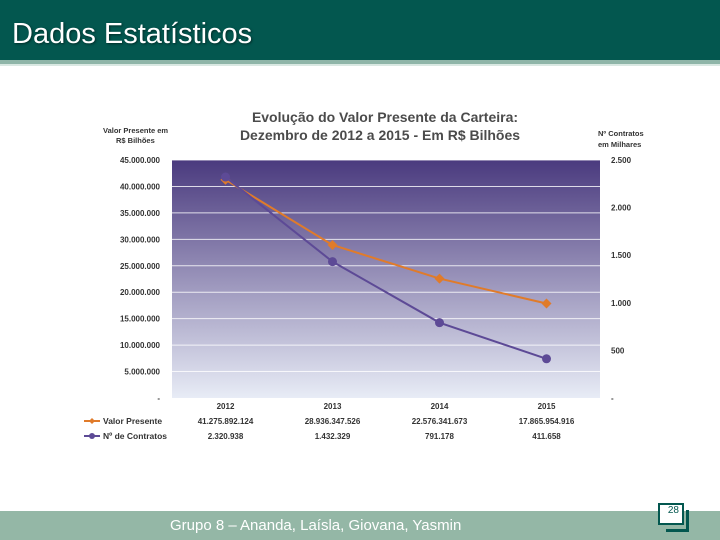  Describe the element at coordinates (226, 421) in the screenshot. I see `data-table-value: 41.275.892.124` at that location.